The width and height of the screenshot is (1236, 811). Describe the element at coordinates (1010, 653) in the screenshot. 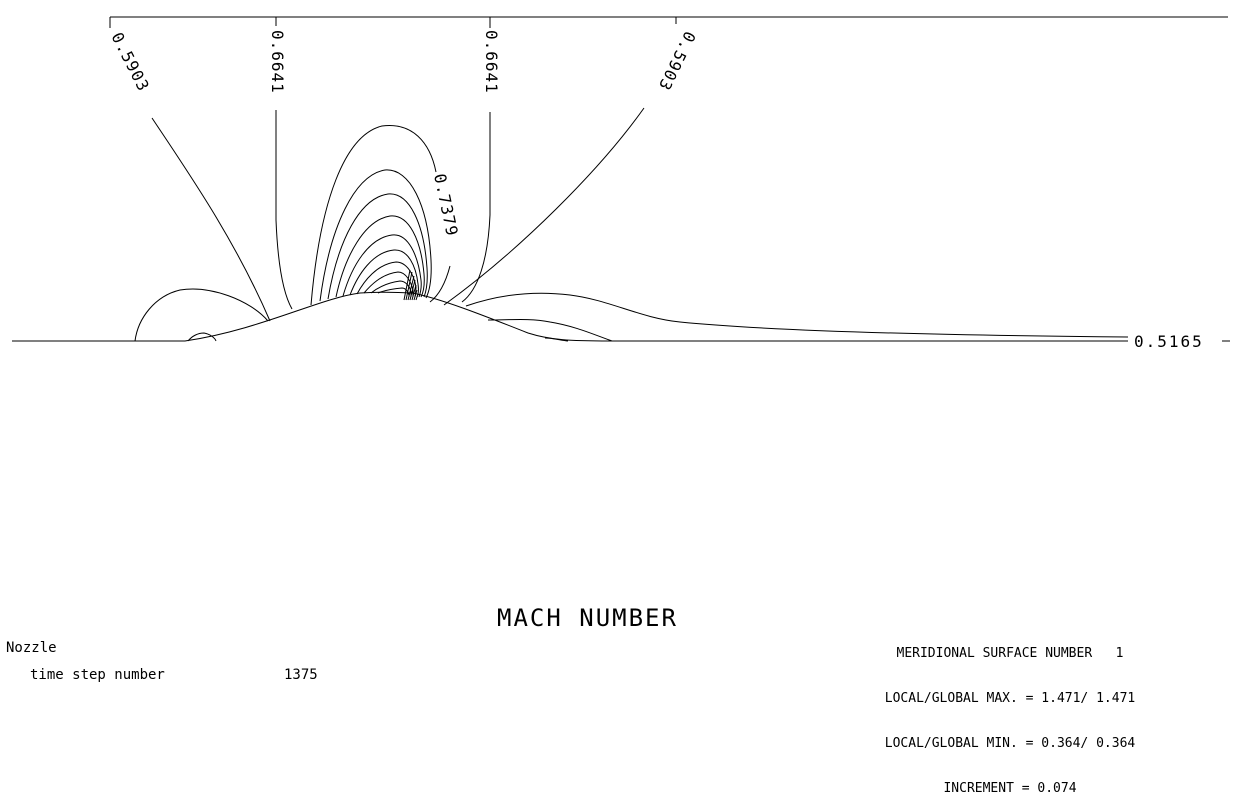

I see `meridional-surface-line: MERIDIONAL SURFACE NUMBER 1` at that location.